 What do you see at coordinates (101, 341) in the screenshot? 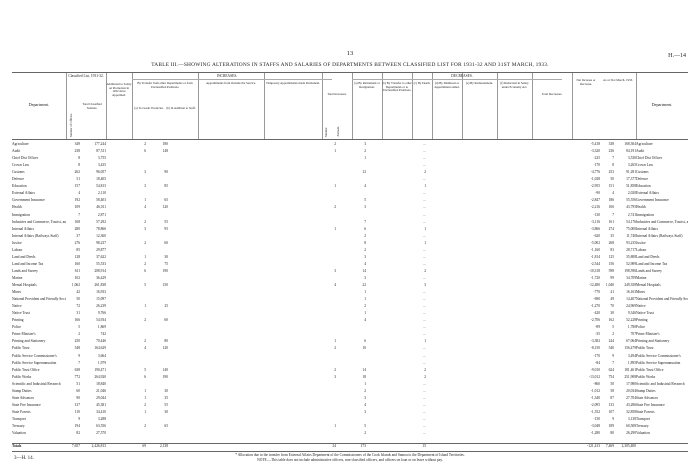
I see `row-cell-sal: 70,446` at bounding box center [101, 341].